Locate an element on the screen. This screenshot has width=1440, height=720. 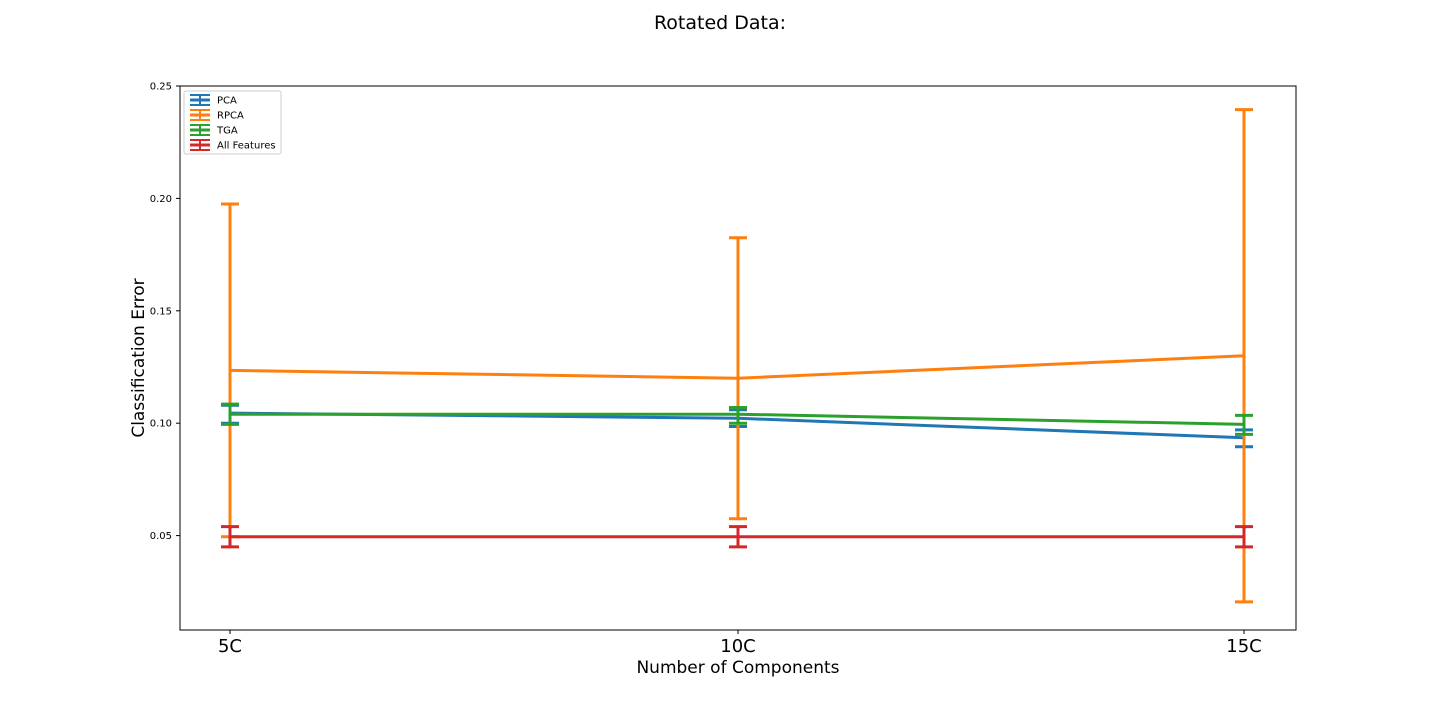
legend-label: TGA is located at coordinates (227, 131).